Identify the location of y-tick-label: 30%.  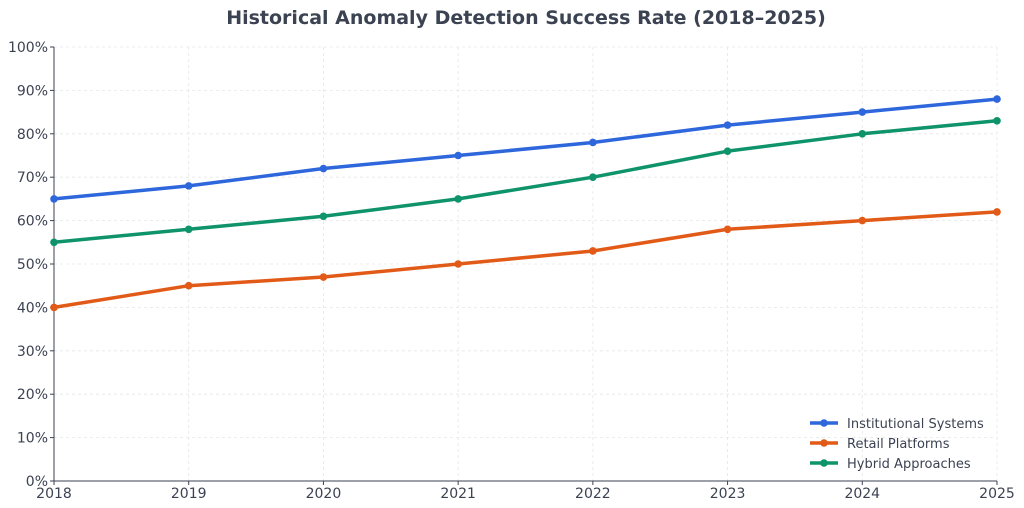
(32, 352).